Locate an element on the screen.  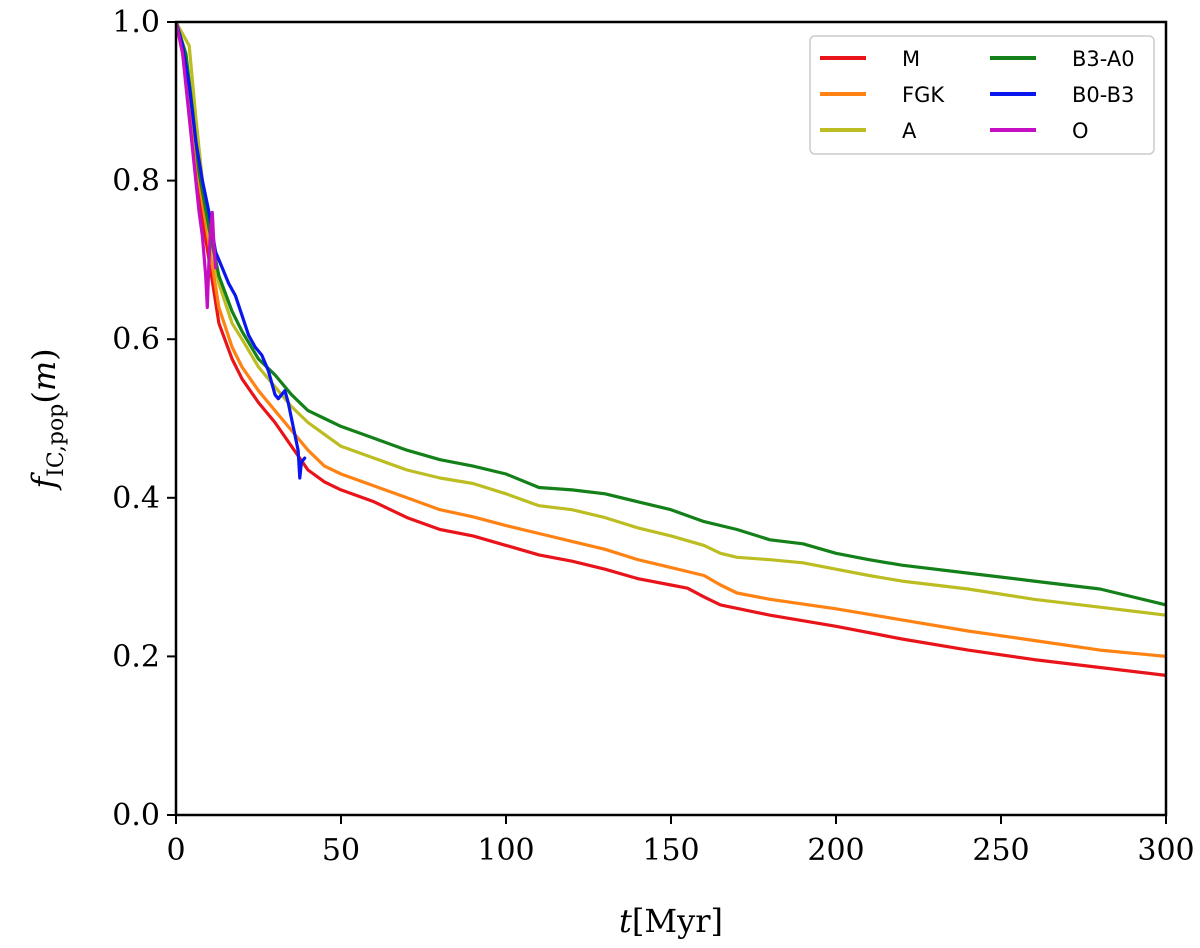
x-tick-label: 50 is located at coordinates (341, 850).